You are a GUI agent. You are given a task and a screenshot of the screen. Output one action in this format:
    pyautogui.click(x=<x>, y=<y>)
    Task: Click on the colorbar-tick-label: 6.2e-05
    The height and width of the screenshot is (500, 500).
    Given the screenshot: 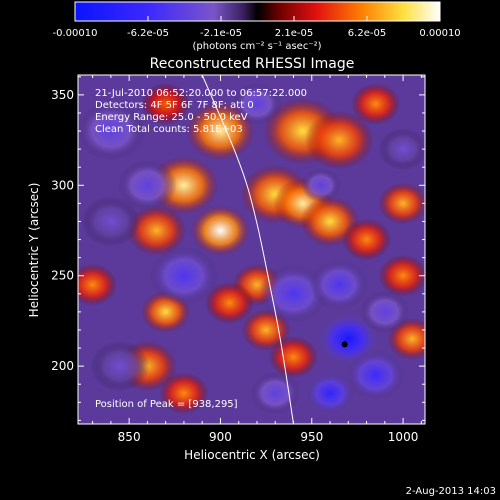 What is the action you would take?
    pyautogui.click(x=367, y=33)
    